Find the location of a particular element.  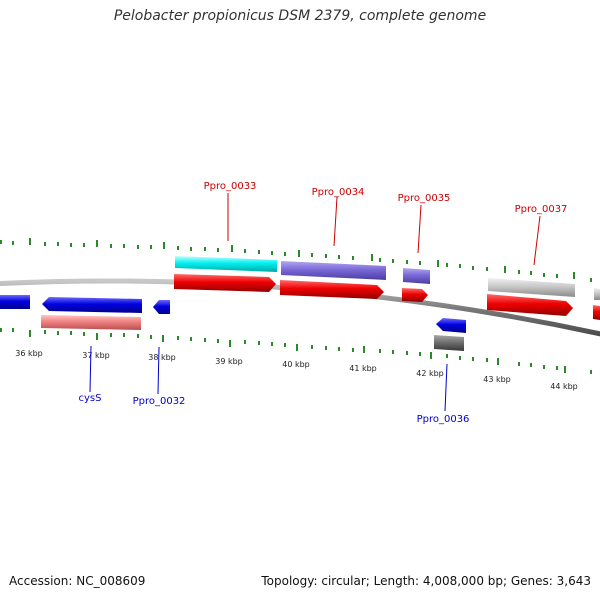

inner-tick-track is located at coordinates (296, 351).